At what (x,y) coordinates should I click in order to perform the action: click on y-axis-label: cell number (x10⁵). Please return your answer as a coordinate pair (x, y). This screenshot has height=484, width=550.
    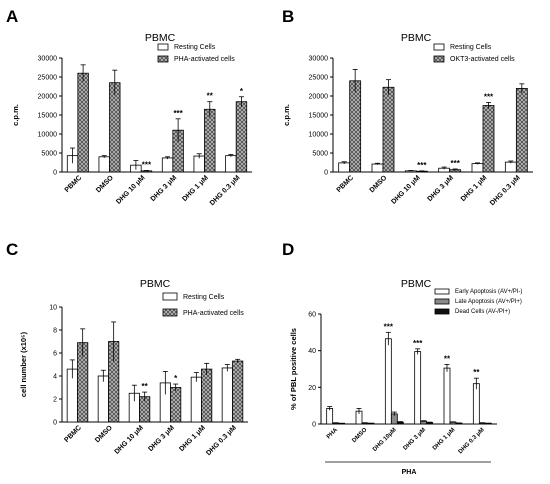
    Looking at the image, I should click on (23, 364).